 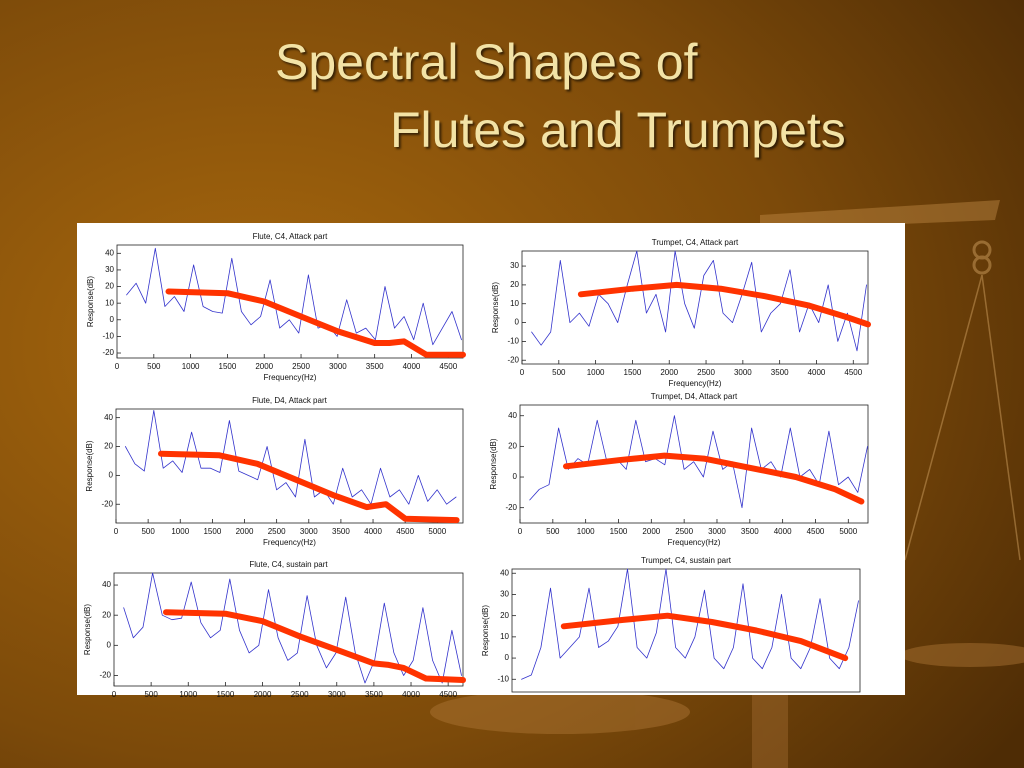 What do you see at coordinates (694, 396) in the screenshot?
I see `chart-title: Trumpet, D4, Attack part` at bounding box center [694, 396].